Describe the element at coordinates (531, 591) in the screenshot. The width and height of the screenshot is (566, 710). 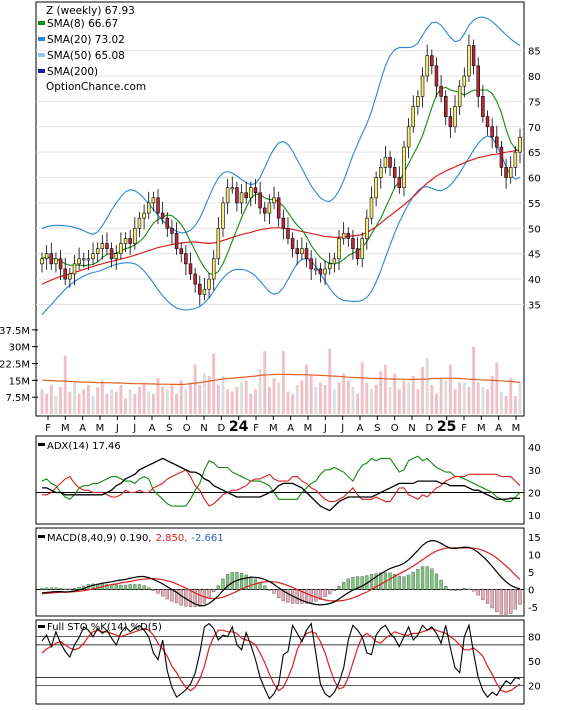
I see `macd-tick-0: 0` at that location.